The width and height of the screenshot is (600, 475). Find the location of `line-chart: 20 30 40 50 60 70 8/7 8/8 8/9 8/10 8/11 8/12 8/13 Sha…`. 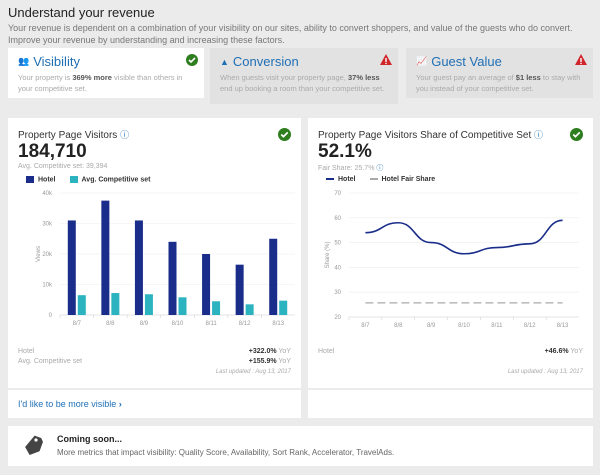

line-chart: 20 30 40 50 60 70 8/7 8/8 8/9 8/10 8/11 8/12 8/13 Sha… is located at coordinates (452, 260).